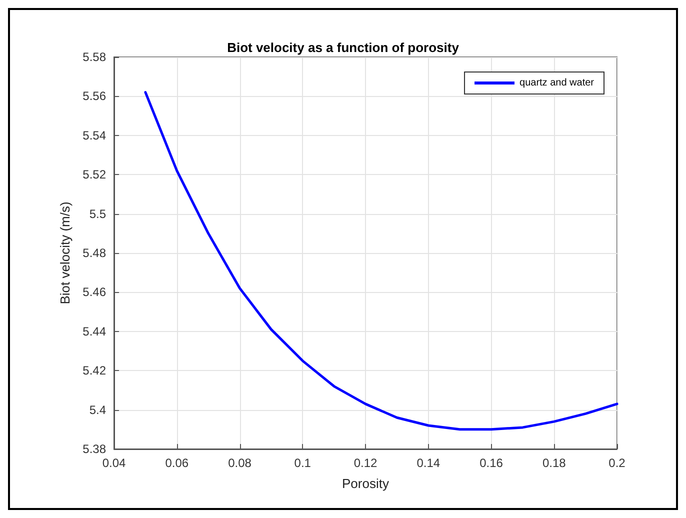 This screenshot has width=686, height=518. I want to click on y-tick-label: 5.56, so click(94, 96).